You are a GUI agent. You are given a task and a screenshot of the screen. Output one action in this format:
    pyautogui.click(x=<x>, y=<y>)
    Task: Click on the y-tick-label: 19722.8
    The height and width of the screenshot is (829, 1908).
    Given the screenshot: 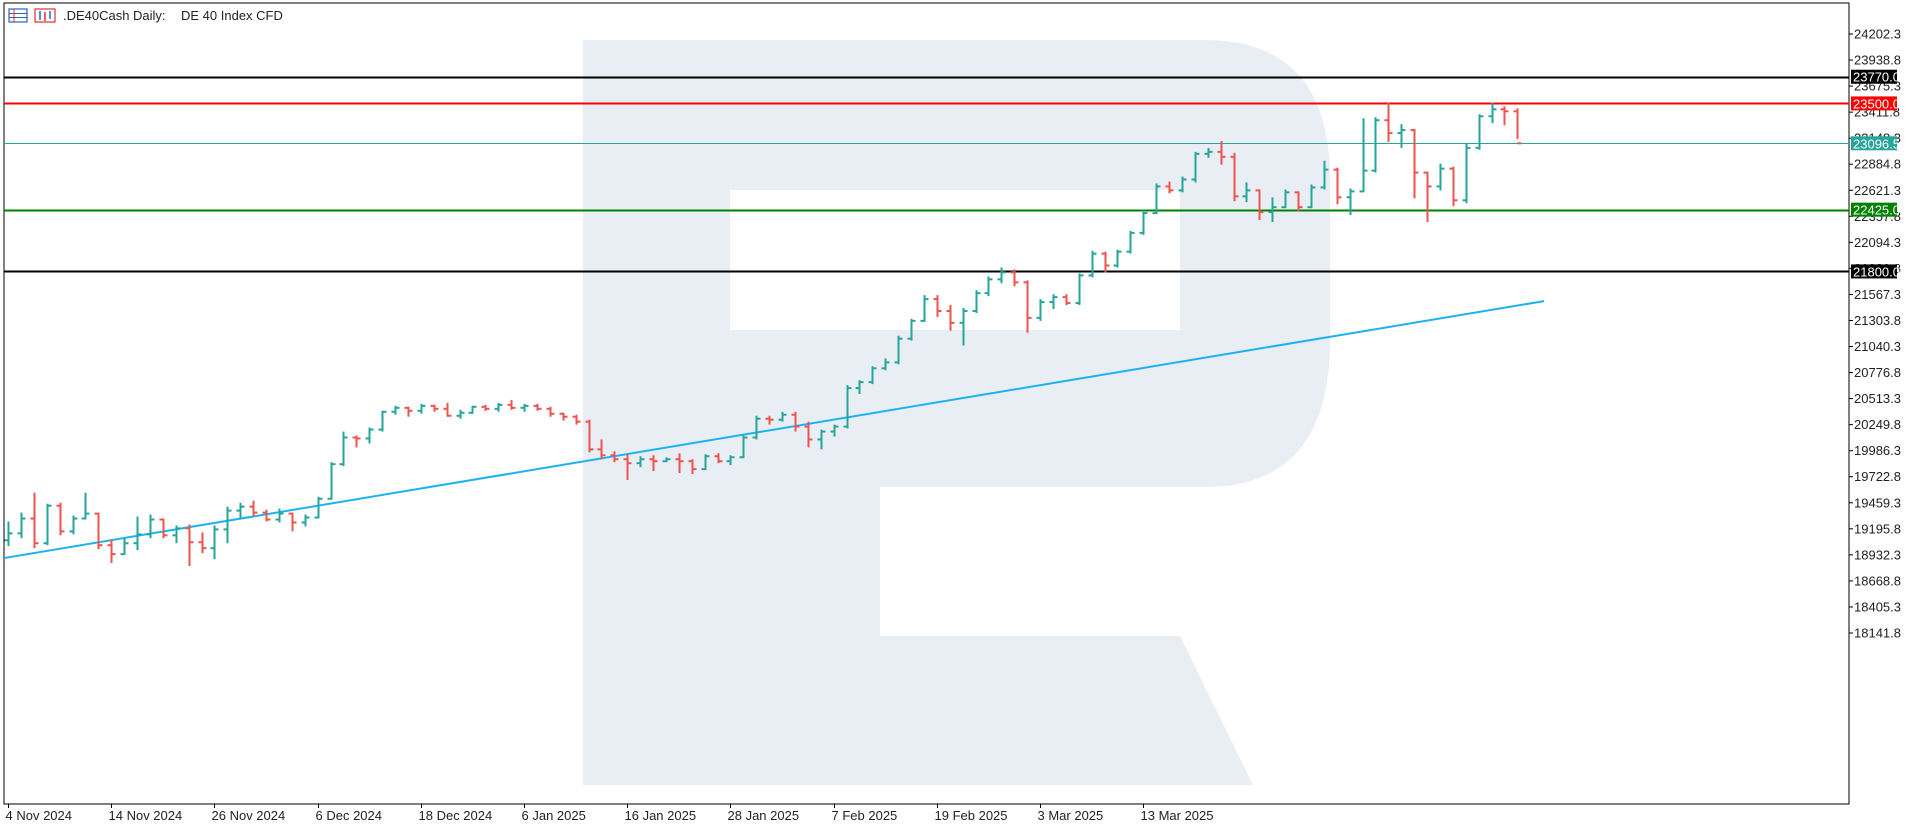 What is the action you would take?
    pyautogui.click(x=1877, y=476)
    